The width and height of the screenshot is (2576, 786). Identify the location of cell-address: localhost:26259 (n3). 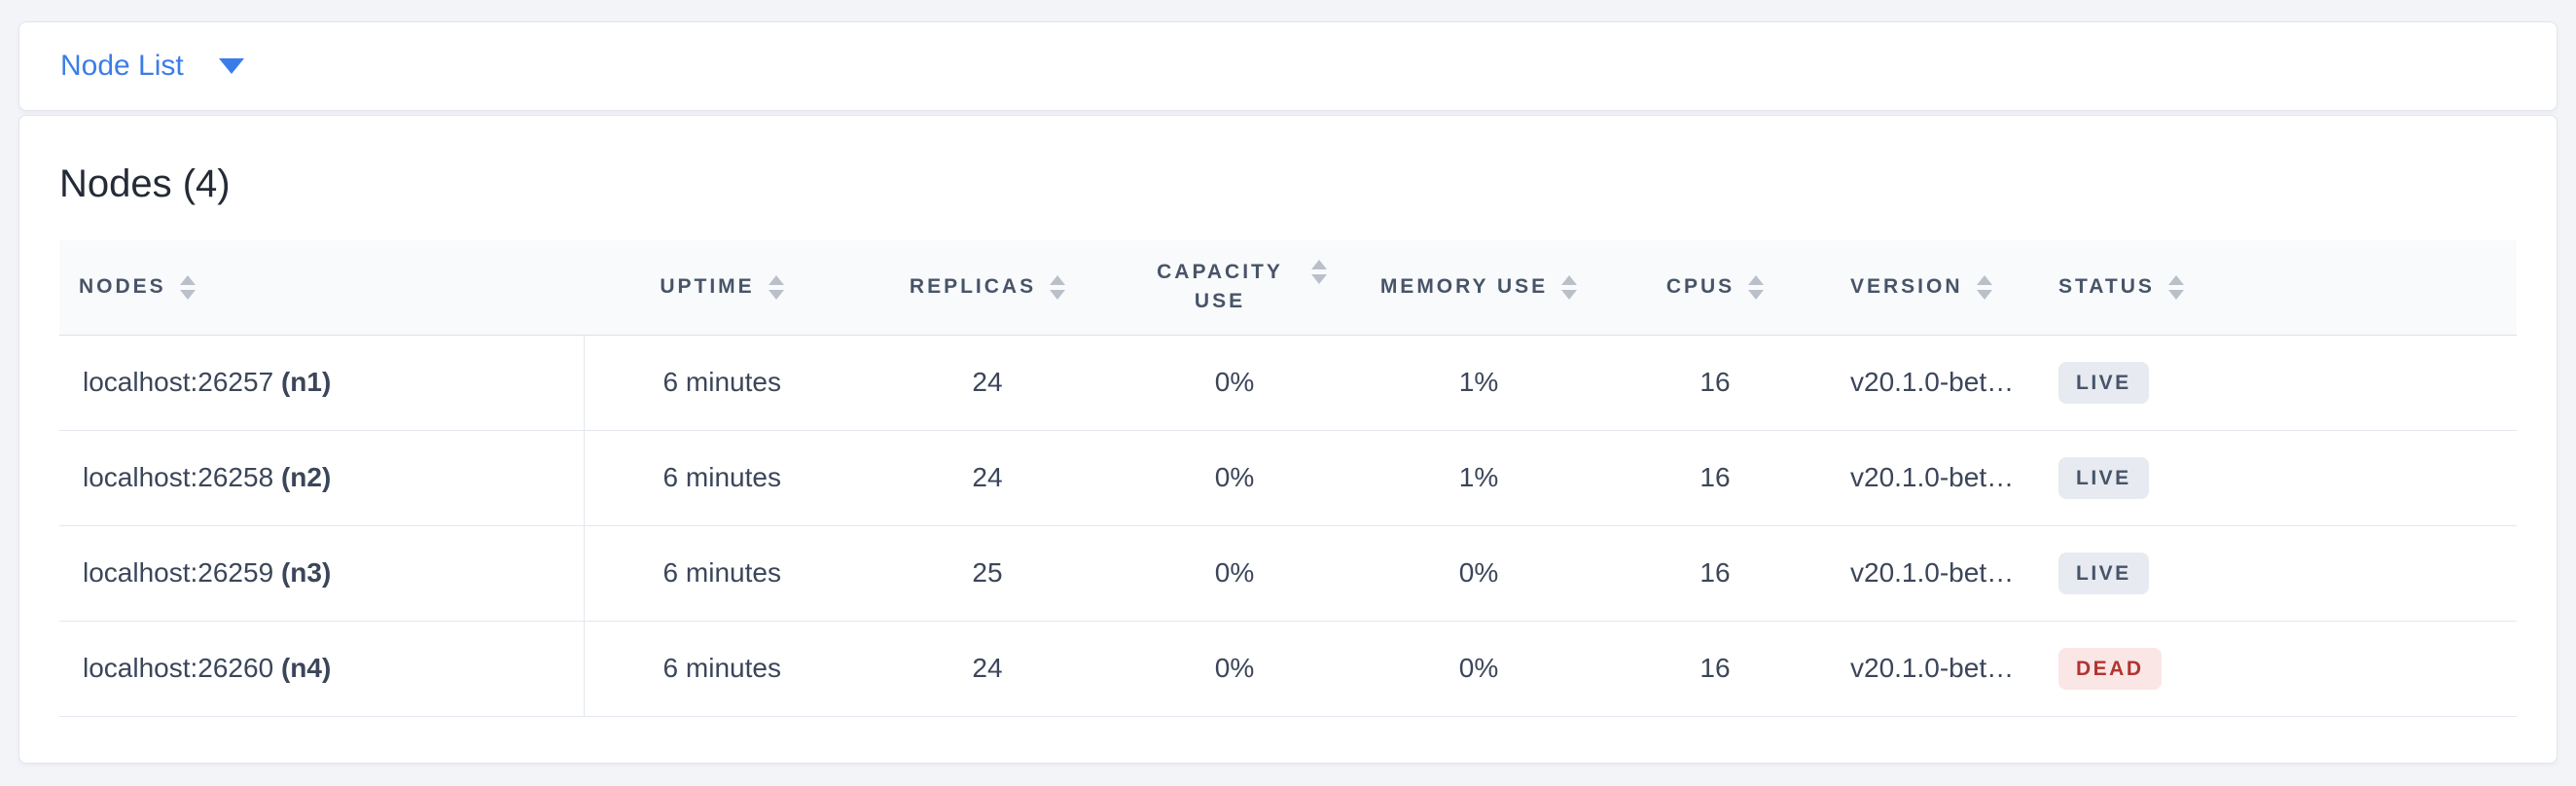
(322, 573).